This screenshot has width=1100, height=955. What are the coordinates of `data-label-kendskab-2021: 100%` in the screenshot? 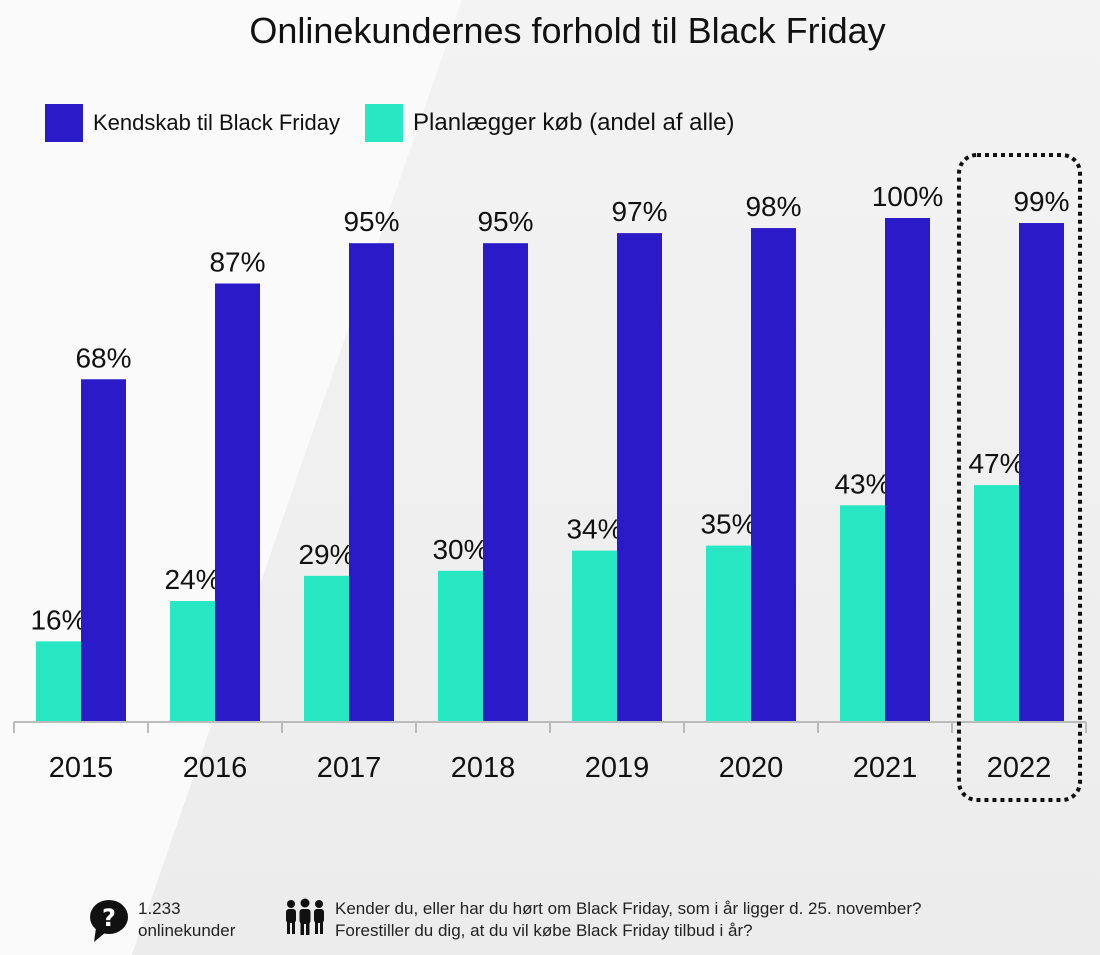 It's located at (908, 196).